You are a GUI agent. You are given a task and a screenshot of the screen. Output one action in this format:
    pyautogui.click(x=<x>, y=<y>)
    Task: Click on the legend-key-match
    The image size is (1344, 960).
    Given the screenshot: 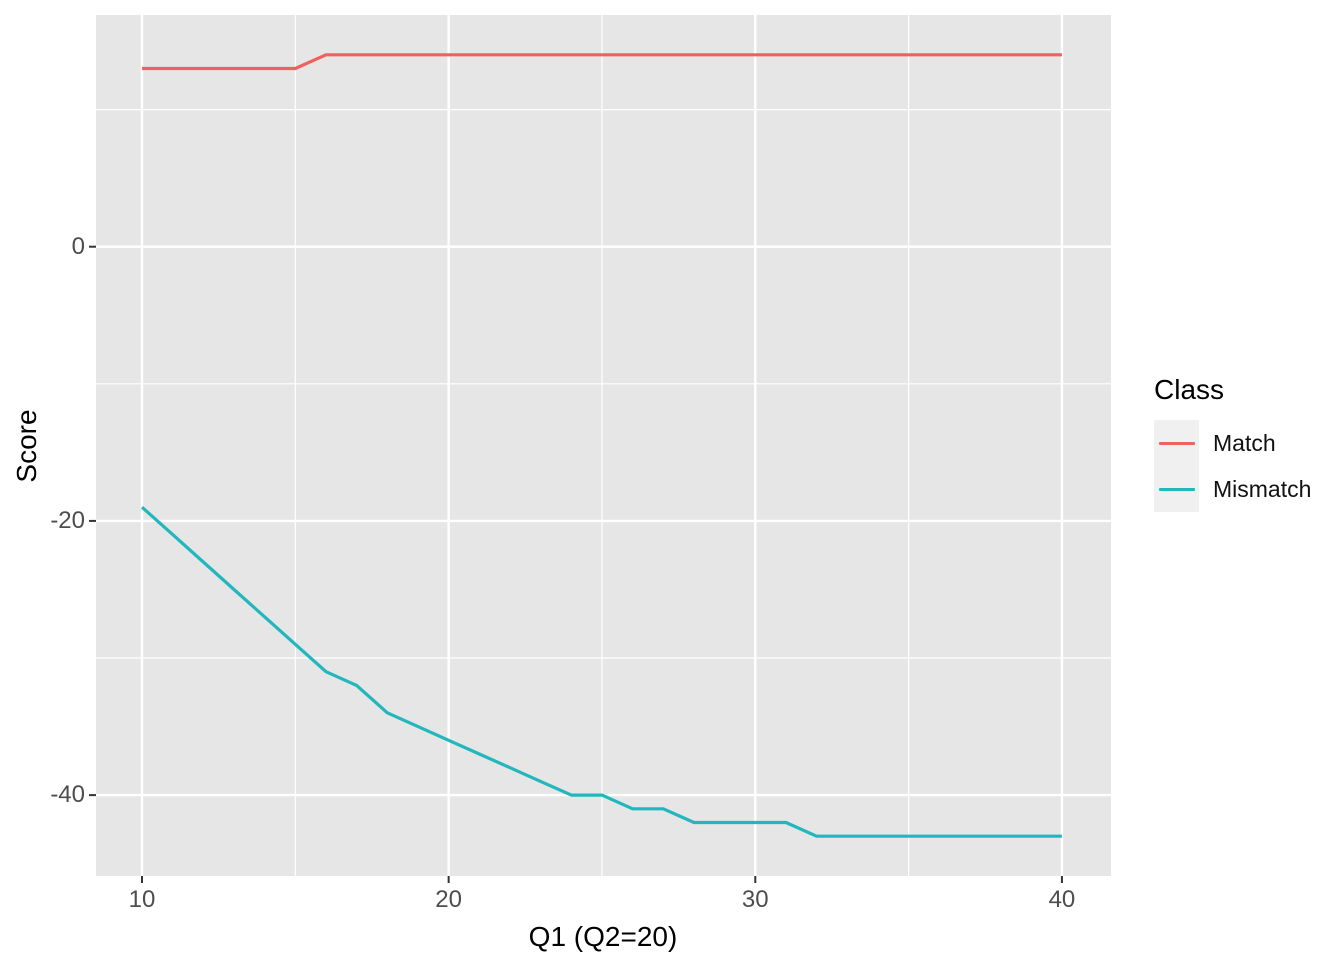 What is the action you would take?
    pyautogui.click(x=1176, y=443)
    